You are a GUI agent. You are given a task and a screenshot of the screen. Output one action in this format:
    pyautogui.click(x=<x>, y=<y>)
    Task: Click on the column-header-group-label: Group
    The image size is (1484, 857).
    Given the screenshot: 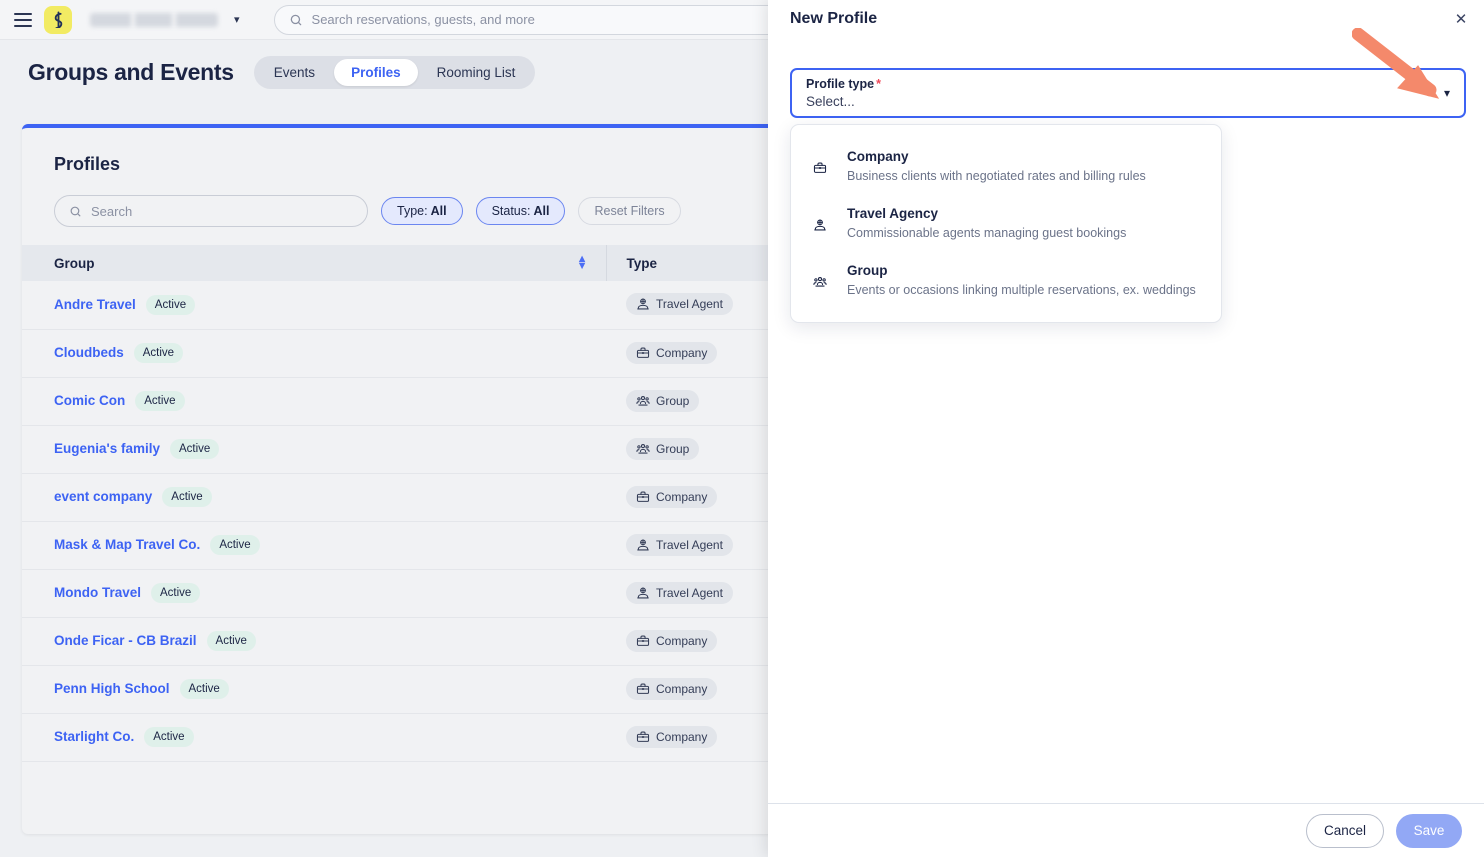 What is the action you would take?
    pyautogui.click(x=74, y=263)
    